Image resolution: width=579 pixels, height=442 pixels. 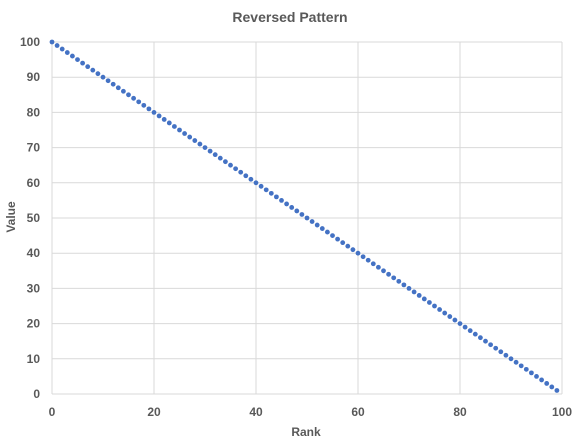 I want to click on y-tick-label: 50, so click(x=34, y=218).